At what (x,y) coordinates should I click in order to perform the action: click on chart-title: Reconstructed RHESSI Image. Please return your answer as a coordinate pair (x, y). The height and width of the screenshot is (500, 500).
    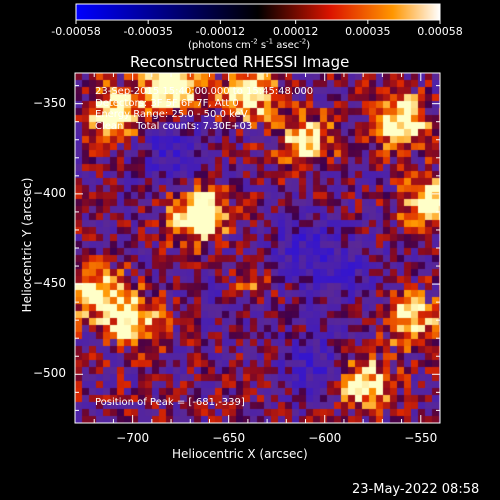
    Looking at the image, I should click on (240, 62).